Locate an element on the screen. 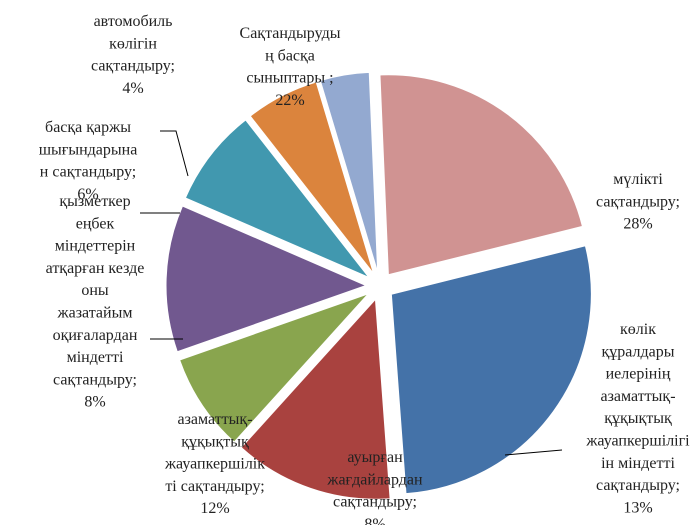 Image resolution: width=700 pixels, height=525 pixels. data-label-7: автомобиль көлігін сақтандыру; 4% is located at coordinates (133, 55).